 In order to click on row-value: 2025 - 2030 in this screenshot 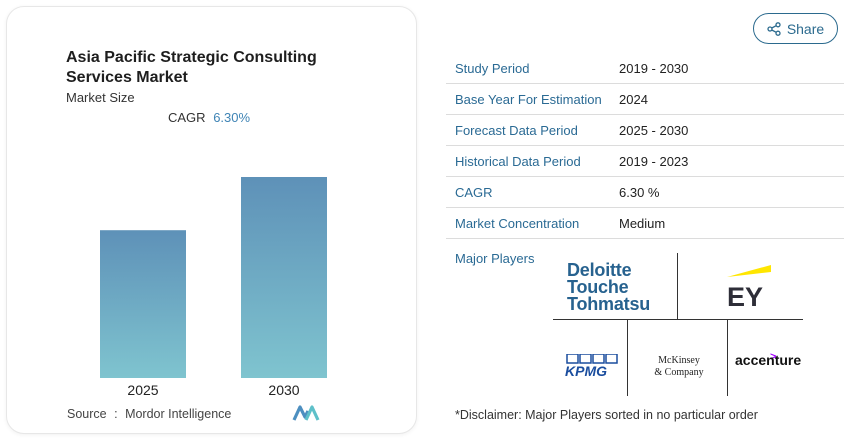, I will do `click(654, 130)`.